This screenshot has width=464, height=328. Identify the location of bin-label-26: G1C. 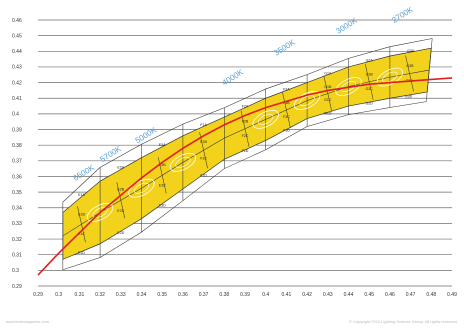
(328, 100).